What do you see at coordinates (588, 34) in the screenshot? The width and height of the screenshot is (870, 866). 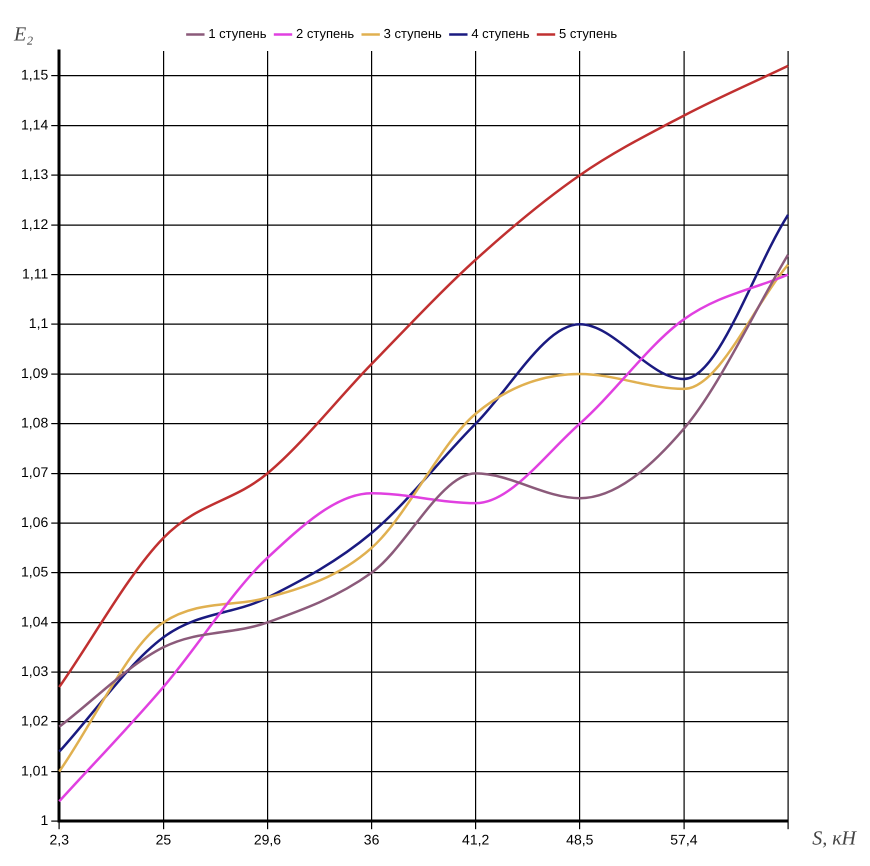 I see `legend-label: 5 ступень` at bounding box center [588, 34].